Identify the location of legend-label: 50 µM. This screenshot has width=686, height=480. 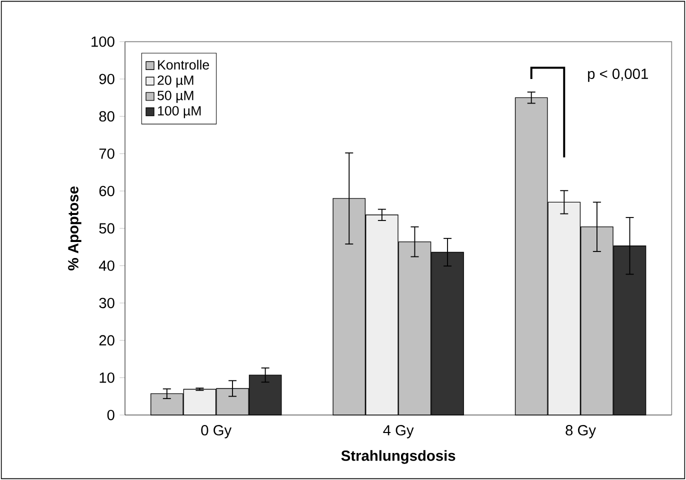
(176, 96).